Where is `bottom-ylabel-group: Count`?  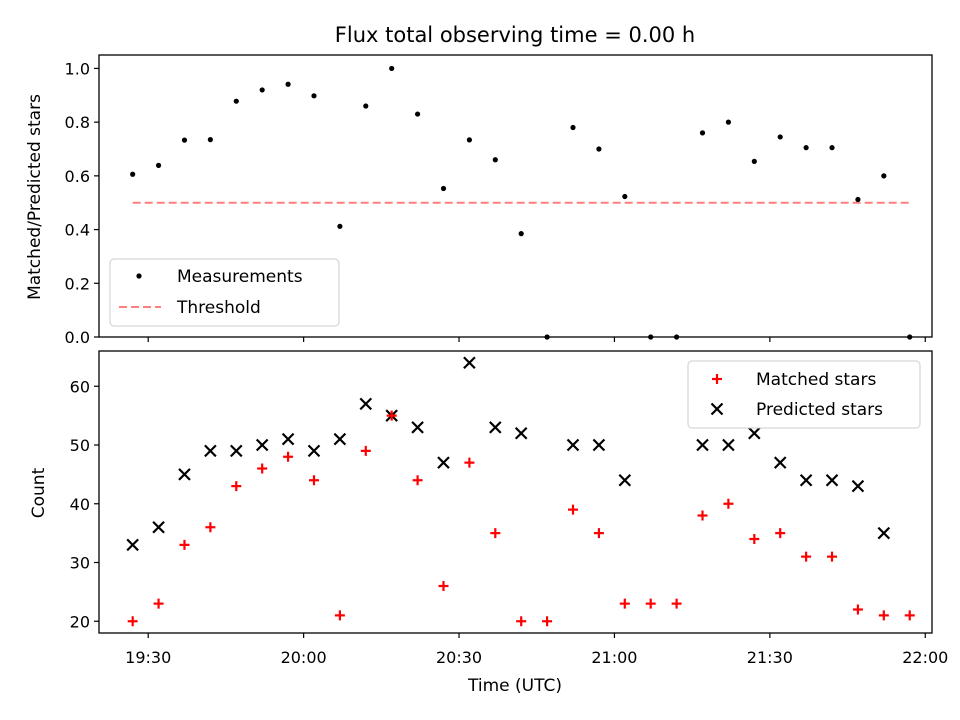 bottom-ylabel-group: Count is located at coordinates (39, 492).